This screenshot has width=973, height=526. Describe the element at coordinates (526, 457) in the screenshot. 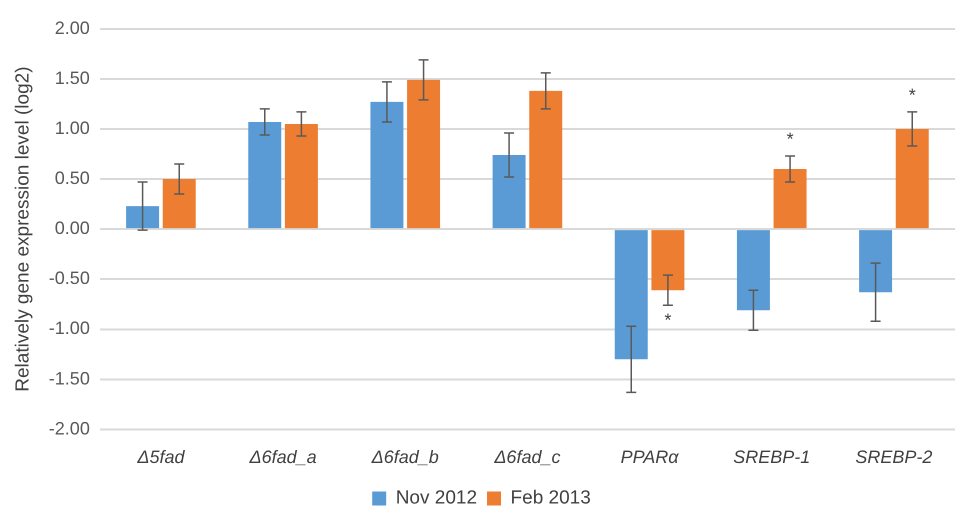

I see `x-tick-label: Δ6fad_c` at that location.